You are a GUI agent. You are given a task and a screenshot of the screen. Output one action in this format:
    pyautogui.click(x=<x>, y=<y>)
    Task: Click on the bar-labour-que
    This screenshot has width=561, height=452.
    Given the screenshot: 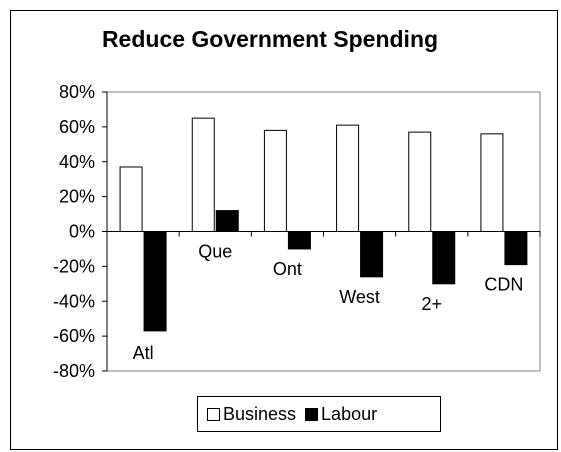 What is the action you would take?
    pyautogui.click(x=227, y=221)
    